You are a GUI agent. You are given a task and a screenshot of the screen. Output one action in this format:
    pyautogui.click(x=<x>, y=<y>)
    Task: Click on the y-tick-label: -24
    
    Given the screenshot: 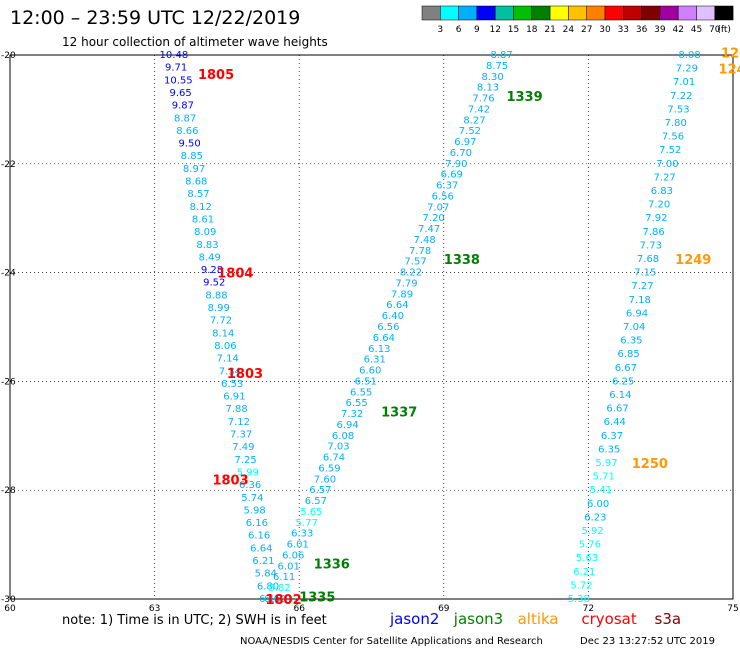 What is the action you would take?
    pyautogui.click(x=8, y=274)
    